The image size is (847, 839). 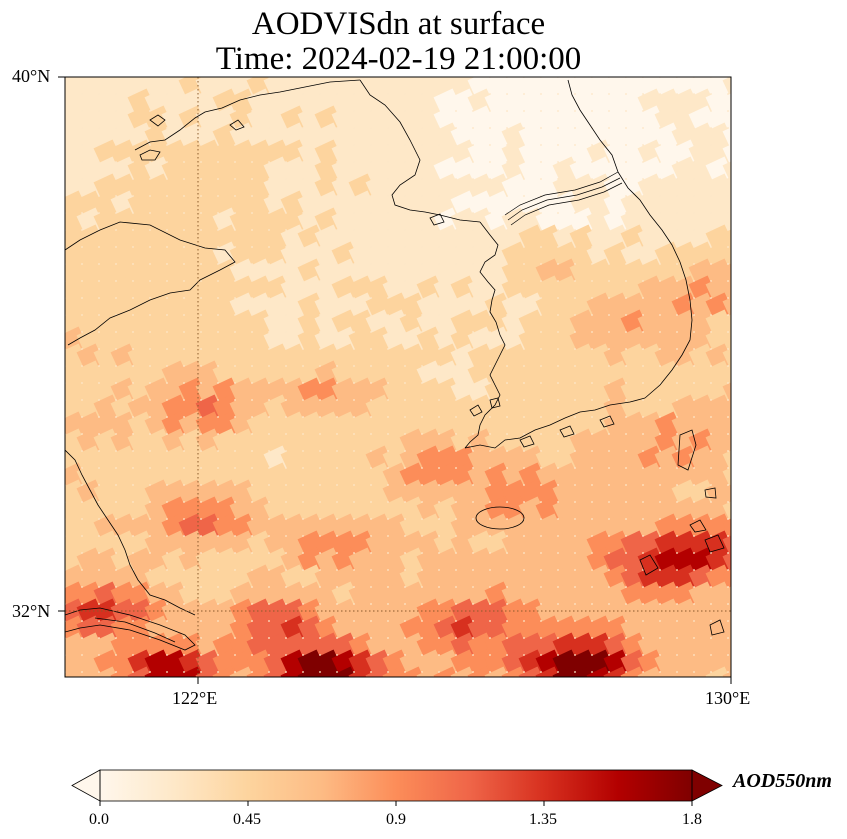 I want to click on colorbar-tick-3: 1.35, so click(x=543, y=819).